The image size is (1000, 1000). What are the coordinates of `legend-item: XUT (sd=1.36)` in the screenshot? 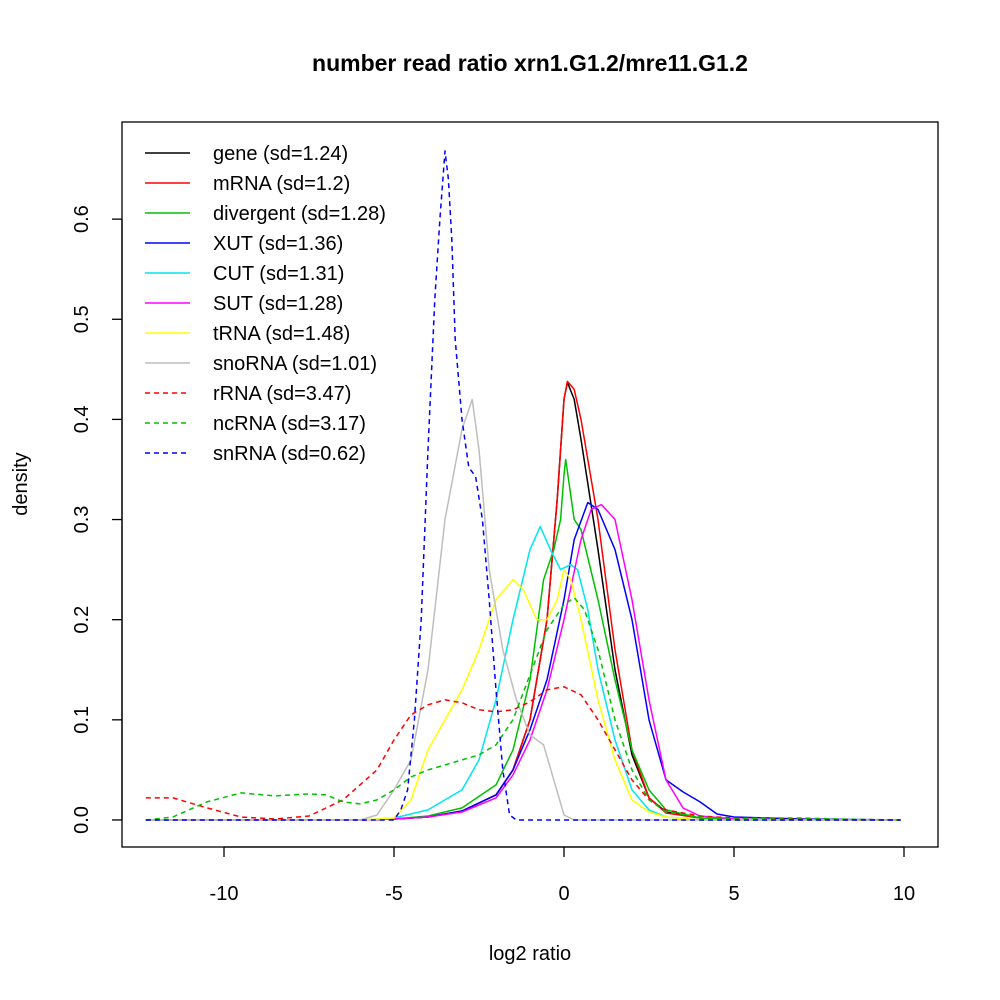 It's located at (244, 244).